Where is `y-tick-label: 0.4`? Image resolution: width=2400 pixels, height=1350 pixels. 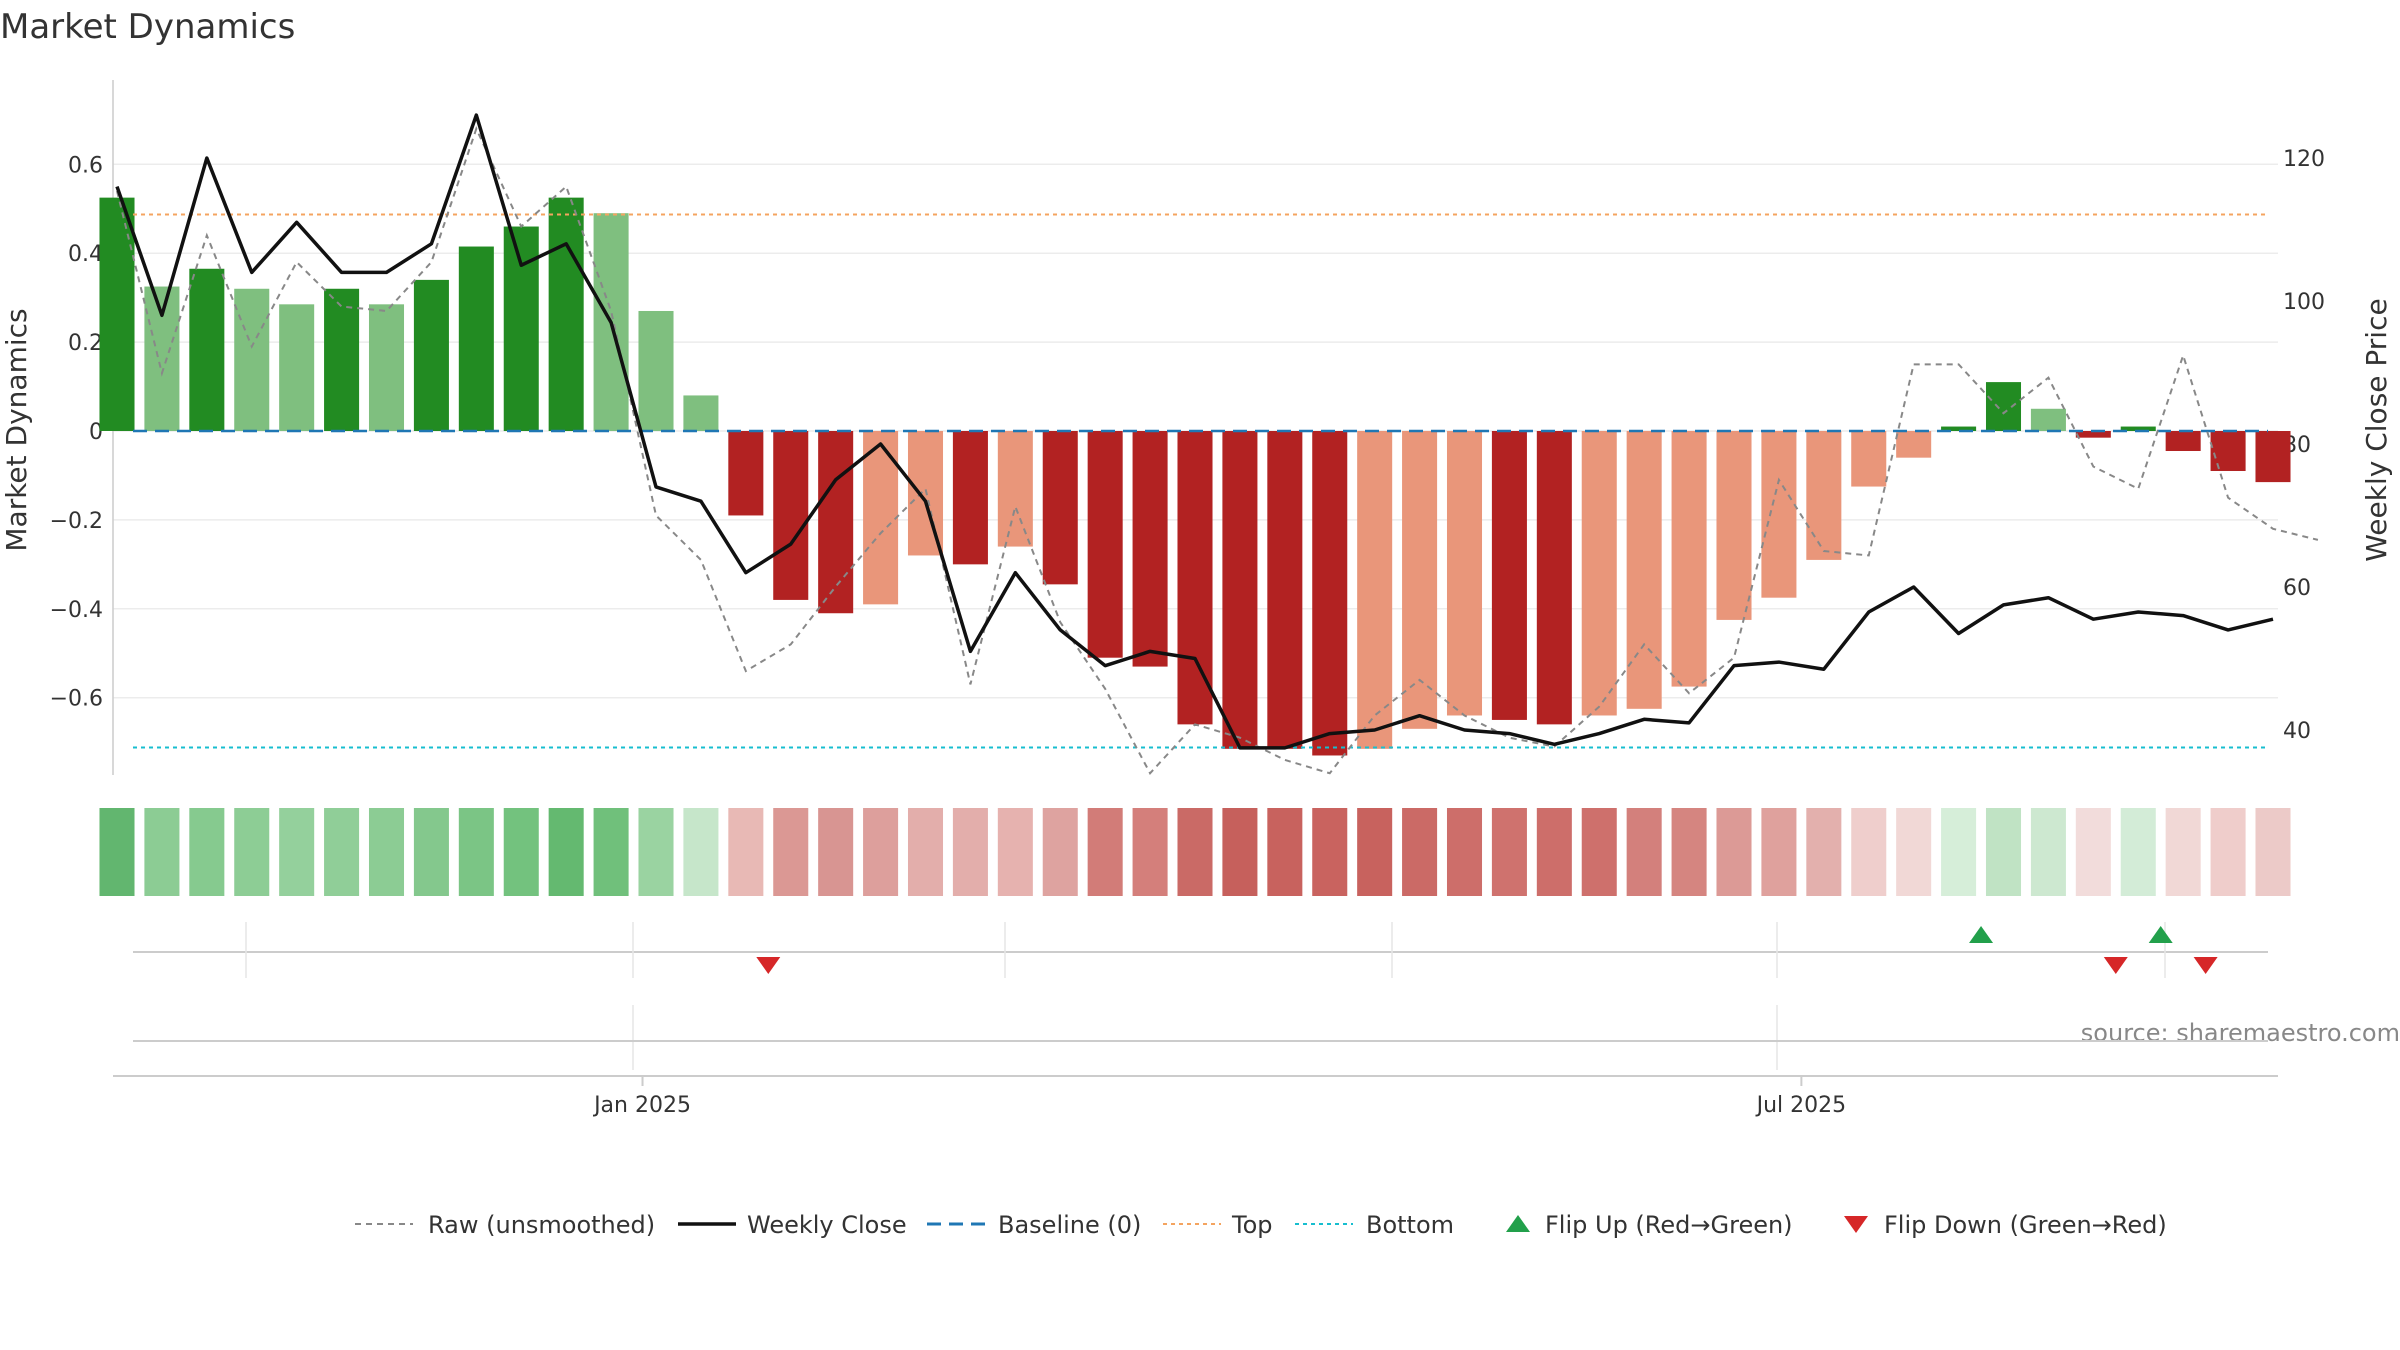
y-tick-label: 0.4 is located at coordinates (85, 254).